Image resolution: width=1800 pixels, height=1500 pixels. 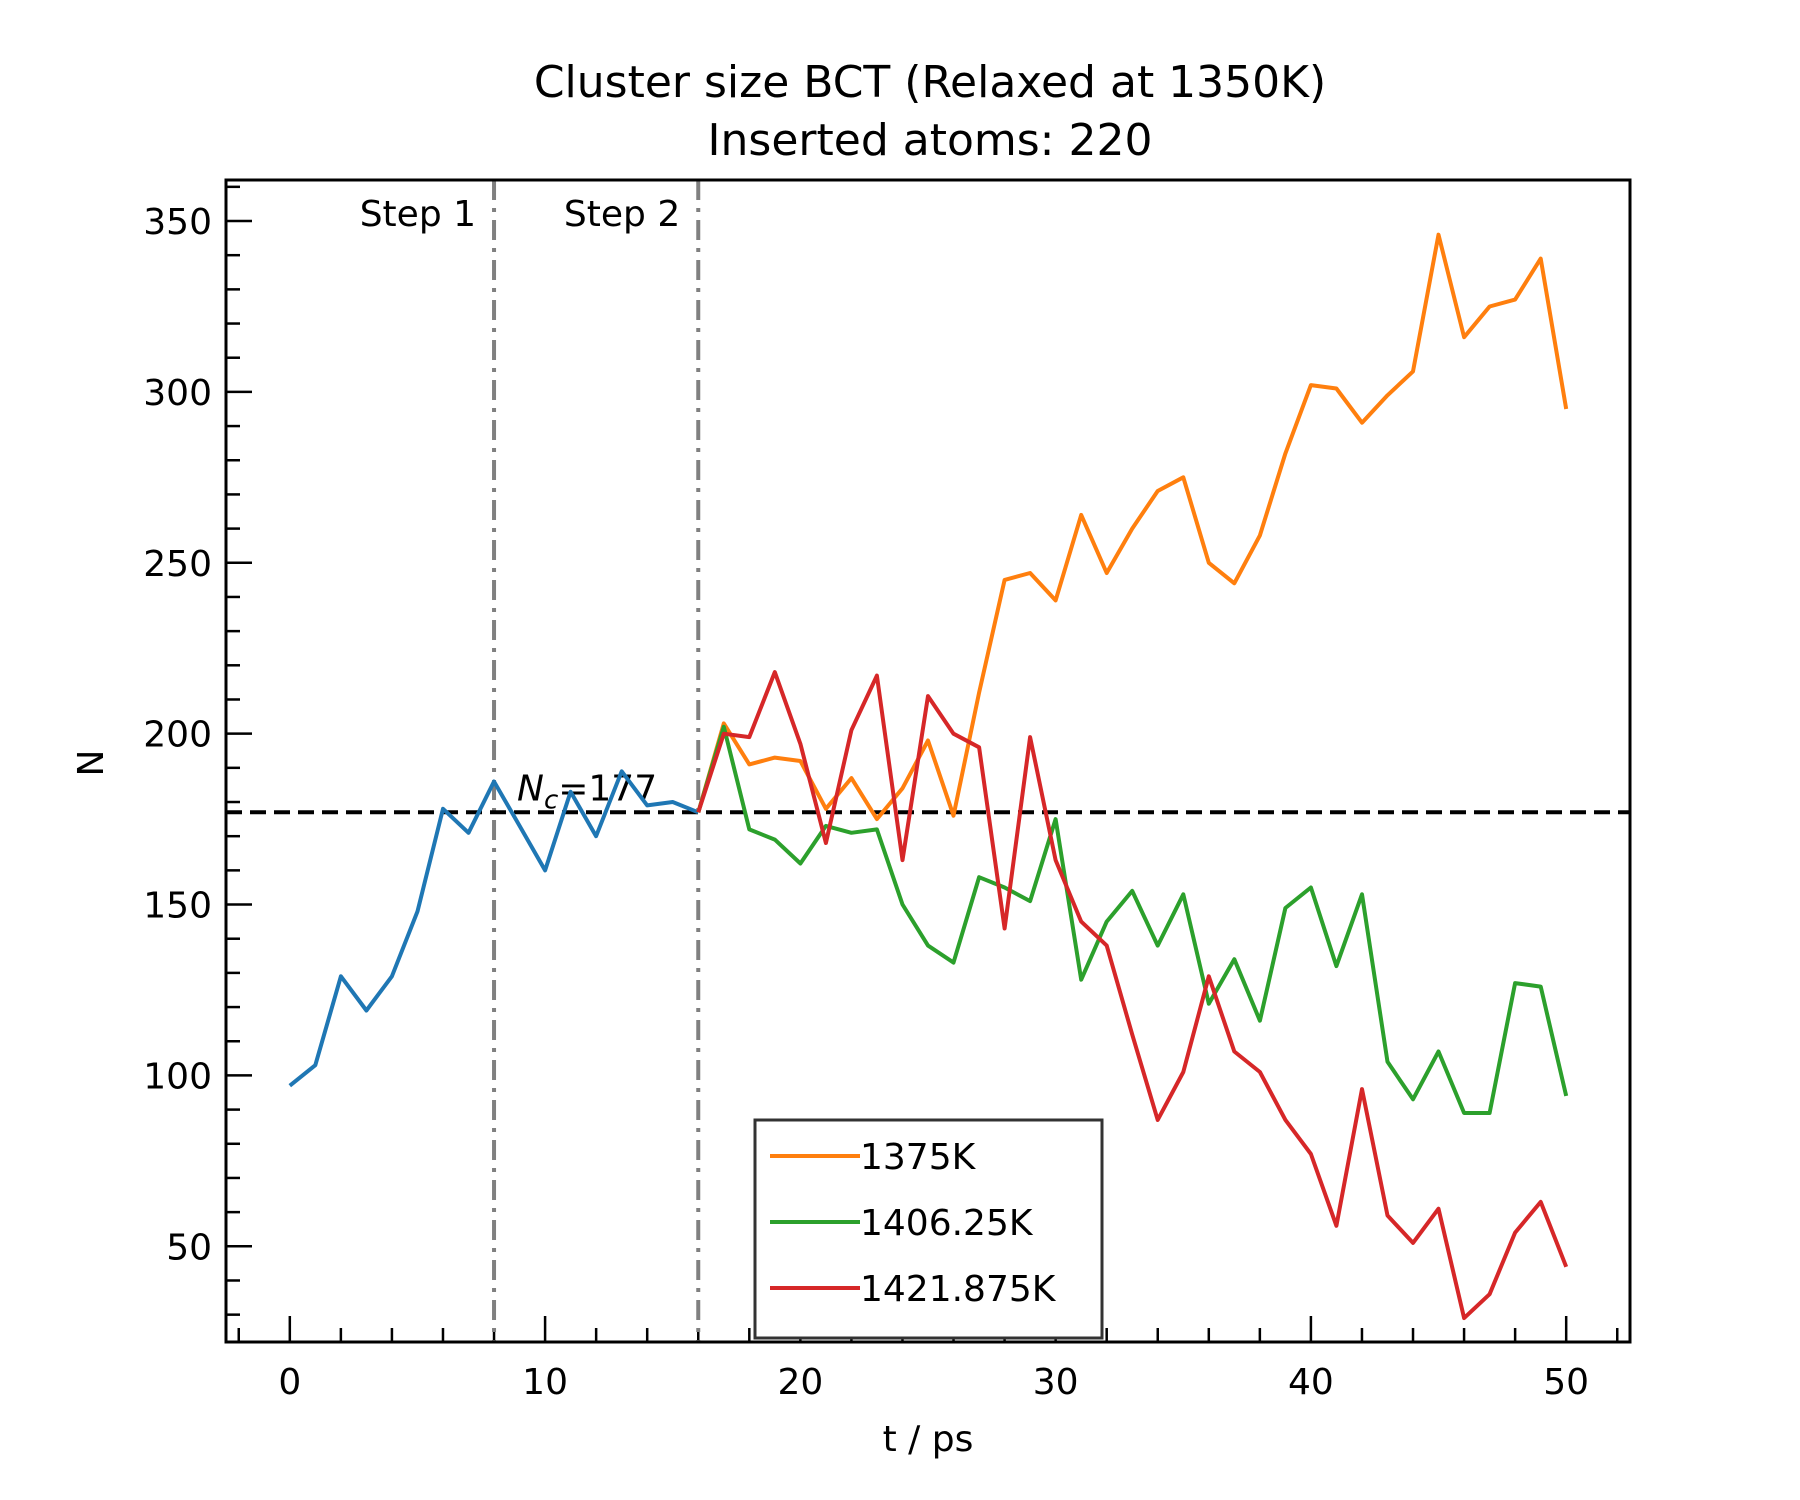 I want to click on y-tick-label: 100, so click(x=177, y=1076).